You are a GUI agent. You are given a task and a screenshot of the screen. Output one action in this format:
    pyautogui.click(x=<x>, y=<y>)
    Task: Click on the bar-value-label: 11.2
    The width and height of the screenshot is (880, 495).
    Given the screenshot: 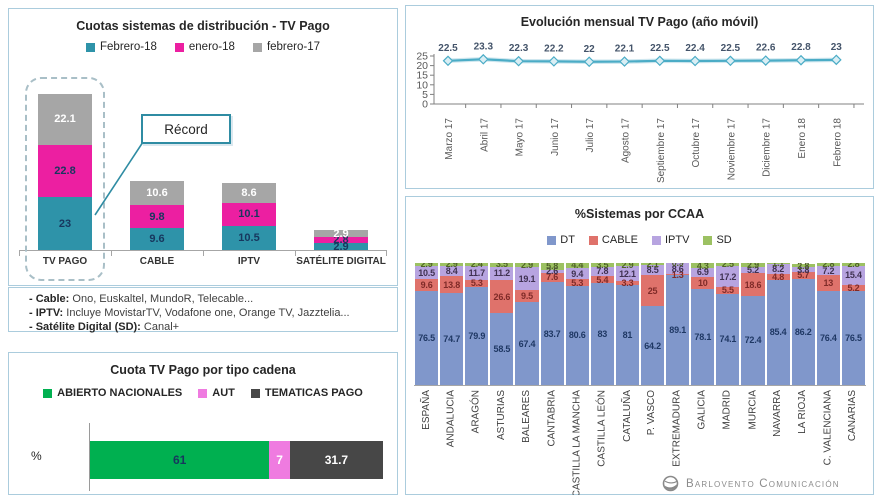 What is the action you would take?
    pyautogui.click(x=501, y=273)
    